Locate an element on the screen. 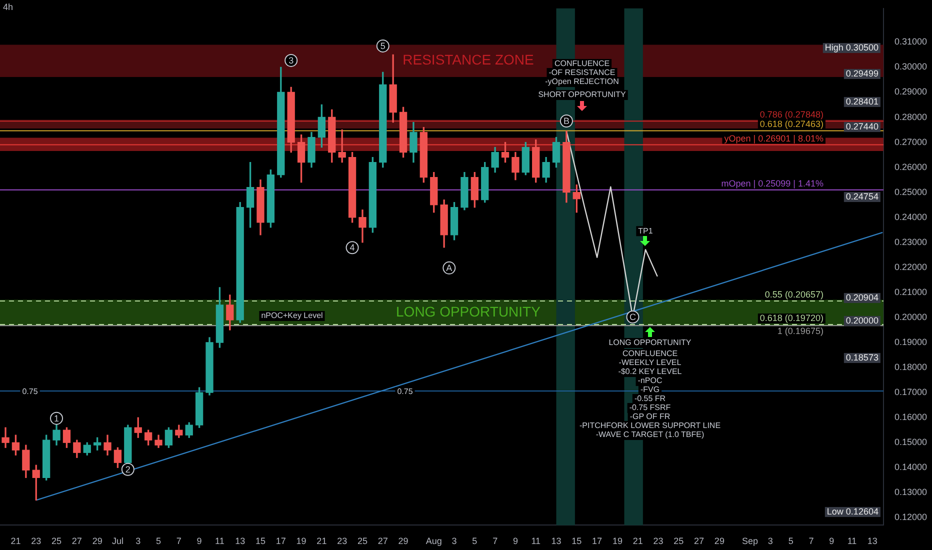 The height and width of the screenshot is (550, 932). annotation: High 0.30500 is located at coordinates (851, 47).